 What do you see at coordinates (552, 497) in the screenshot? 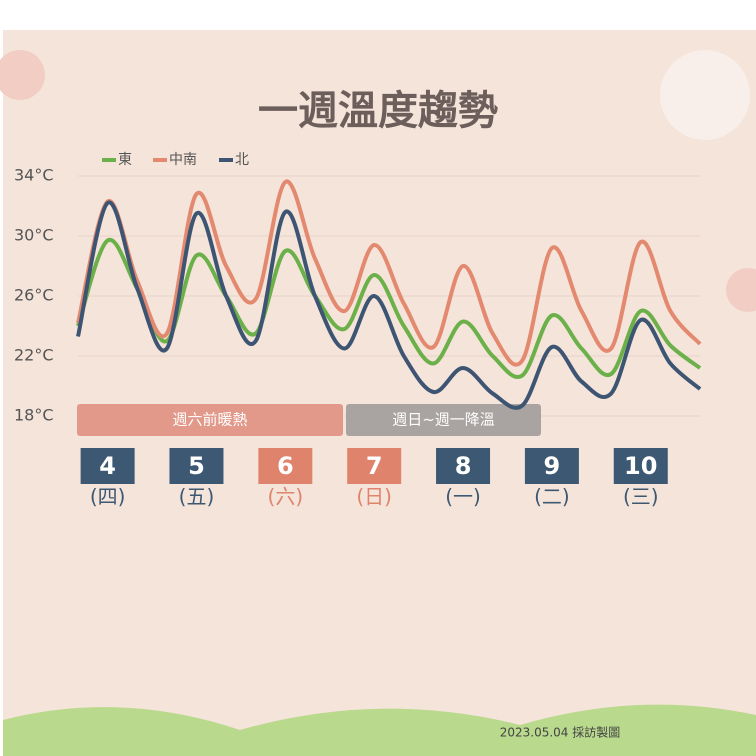
I see `weekday-label: (二)` at bounding box center [552, 497].